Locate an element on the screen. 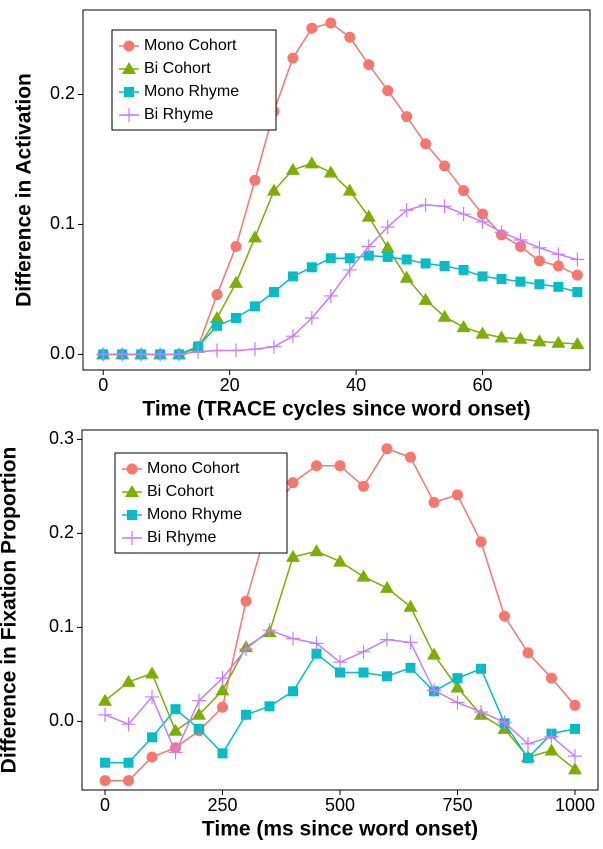 This screenshot has height=849, width=603. x-tick-label: 20 is located at coordinates (230, 385).